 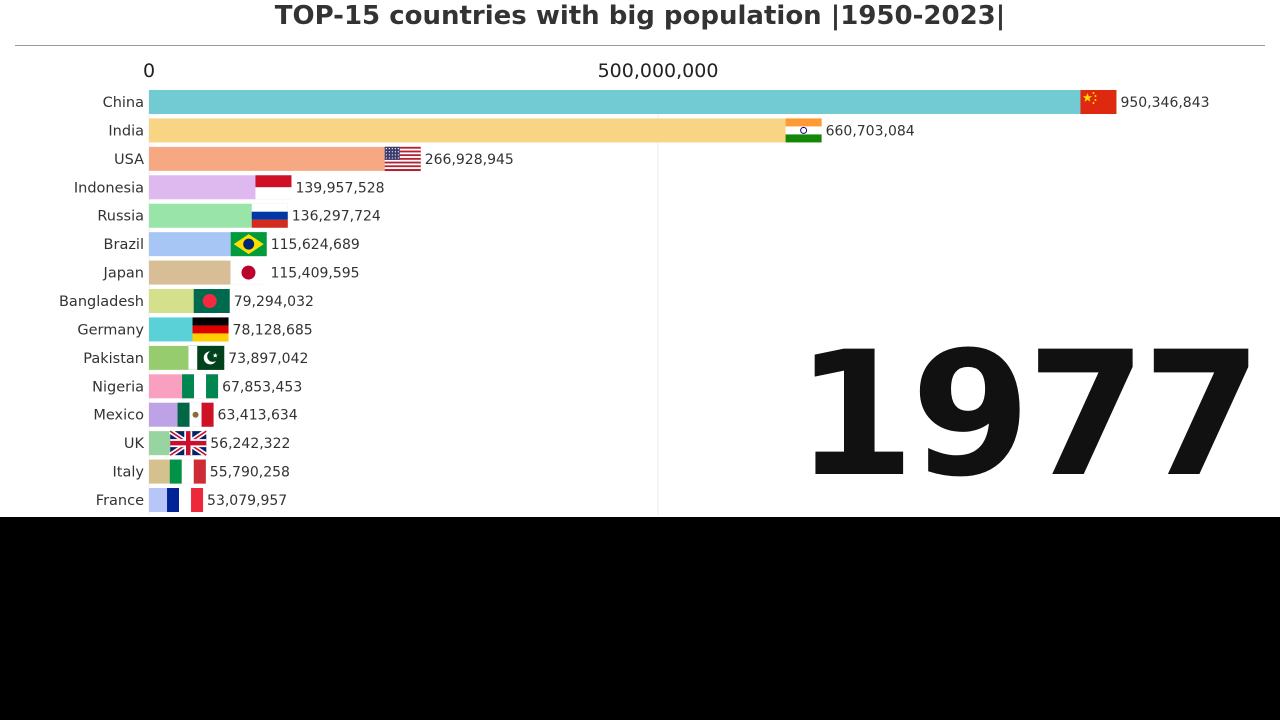 I want to click on value-label: 73,897,042, so click(x=268, y=359).